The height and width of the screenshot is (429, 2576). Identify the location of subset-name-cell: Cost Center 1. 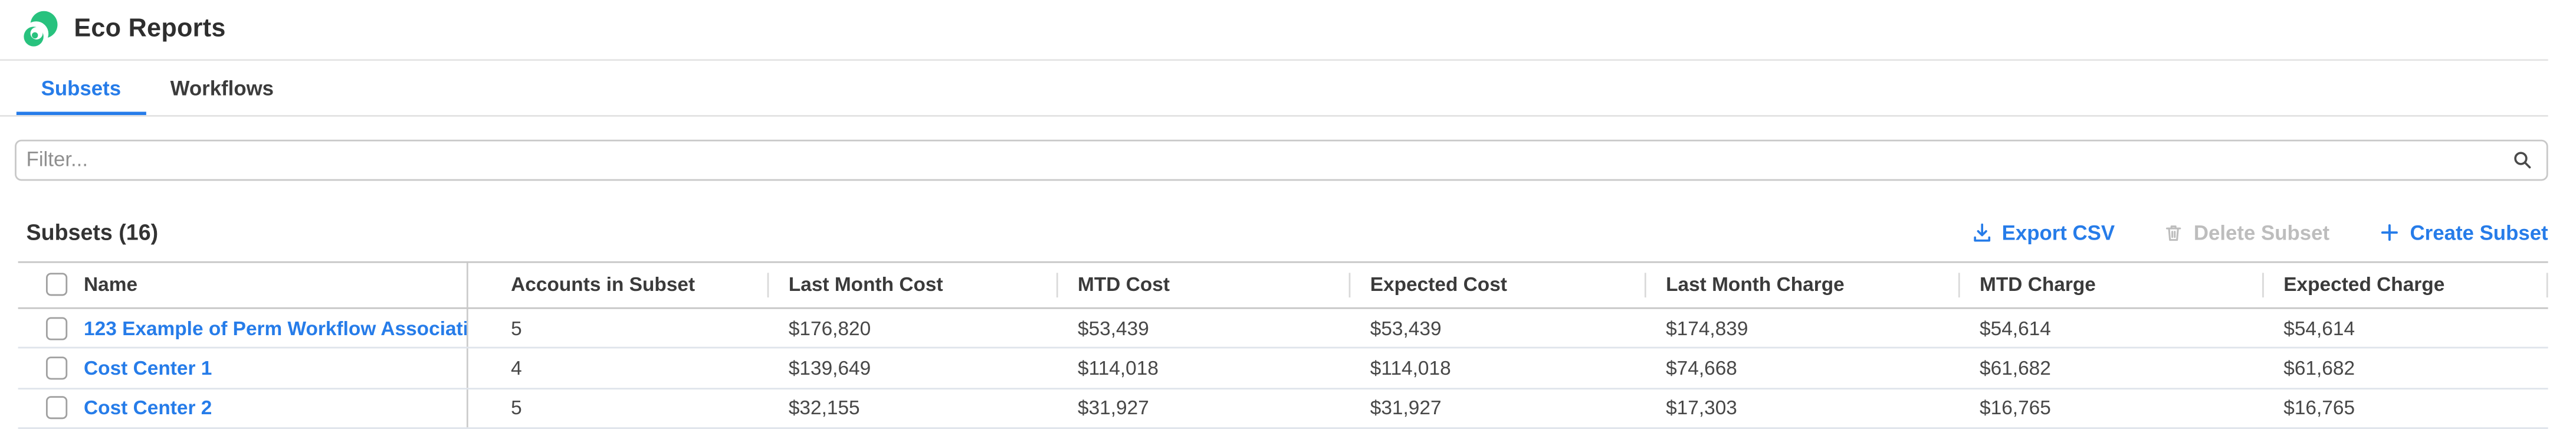
(275, 368).